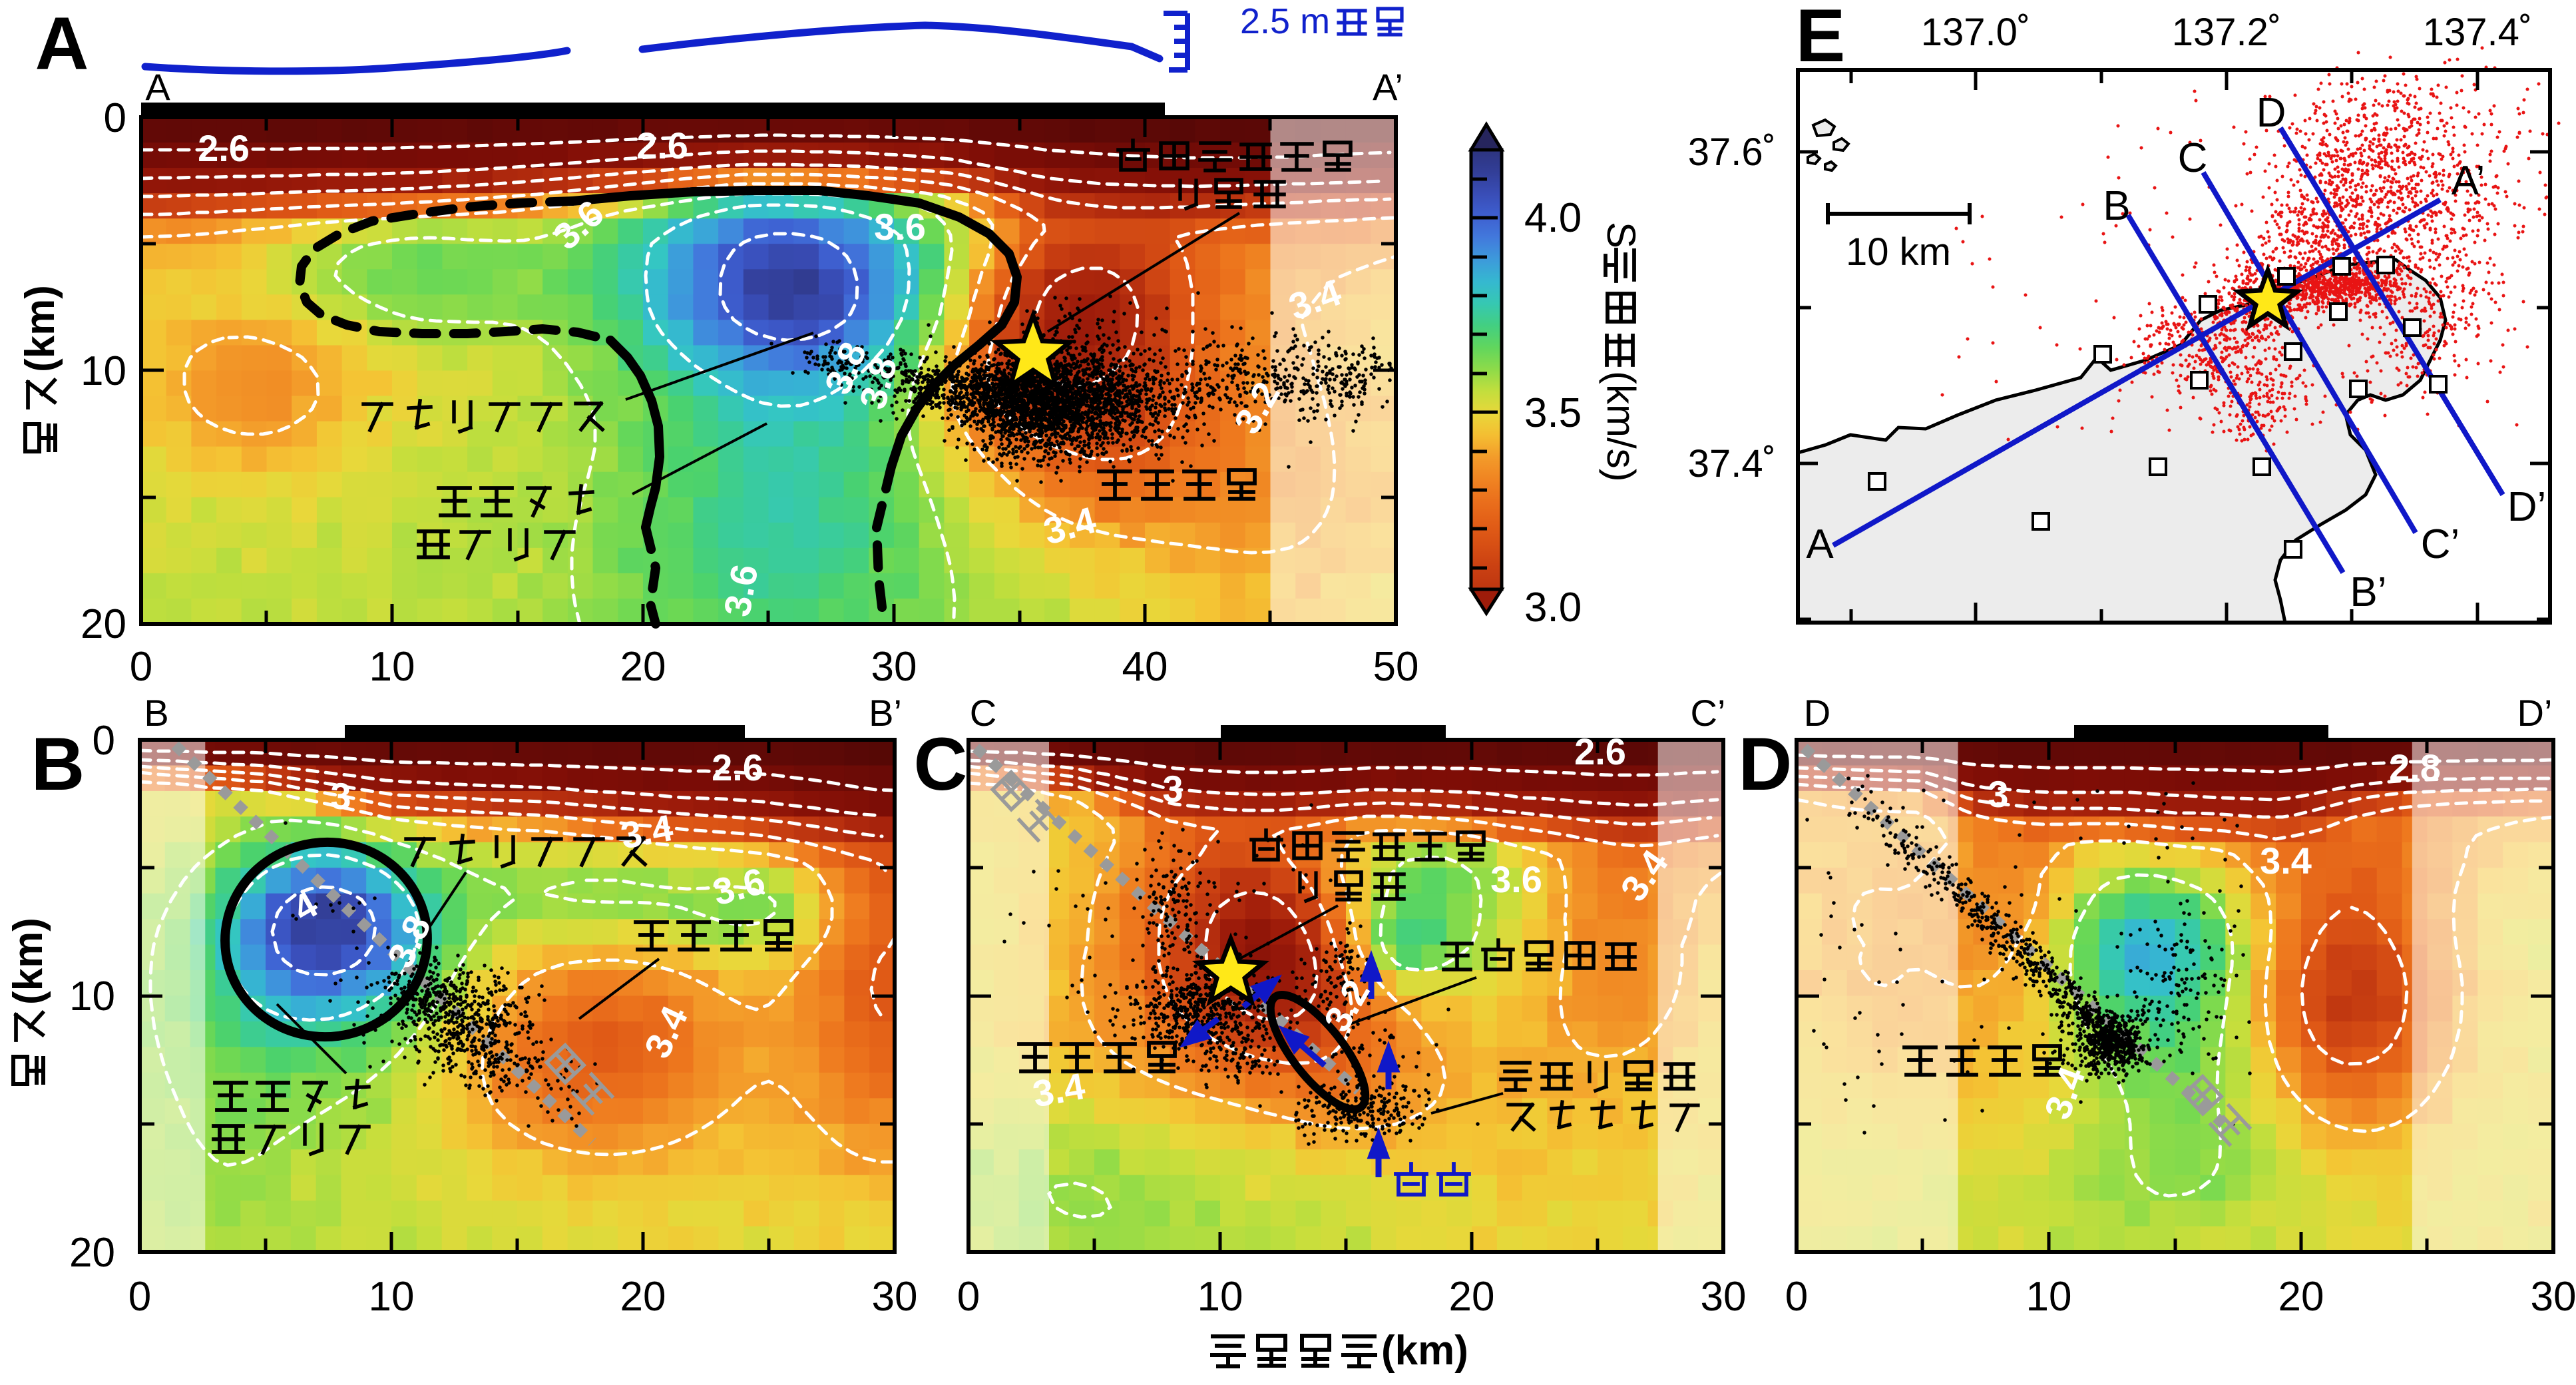 This screenshot has width=2576, height=1385. What do you see at coordinates (1145, 667) in the screenshot?
I see `svg-text: 40` at bounding box center [1145, 667].